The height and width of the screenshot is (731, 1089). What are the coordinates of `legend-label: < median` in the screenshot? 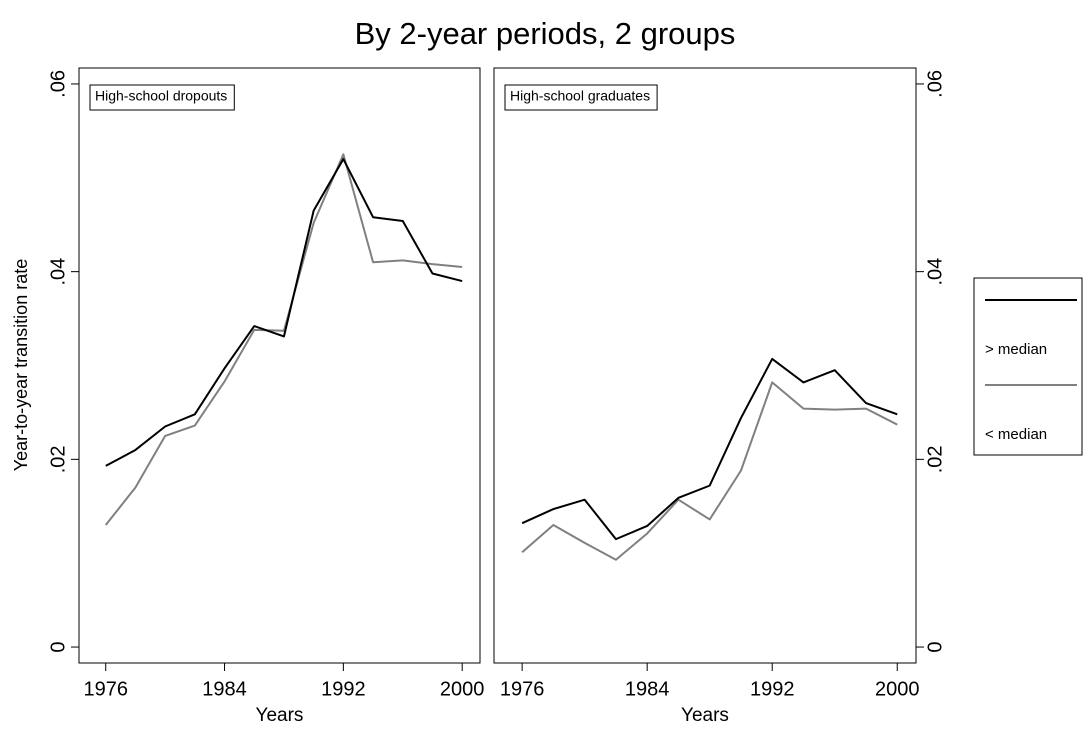 It's located at (1016, 434).